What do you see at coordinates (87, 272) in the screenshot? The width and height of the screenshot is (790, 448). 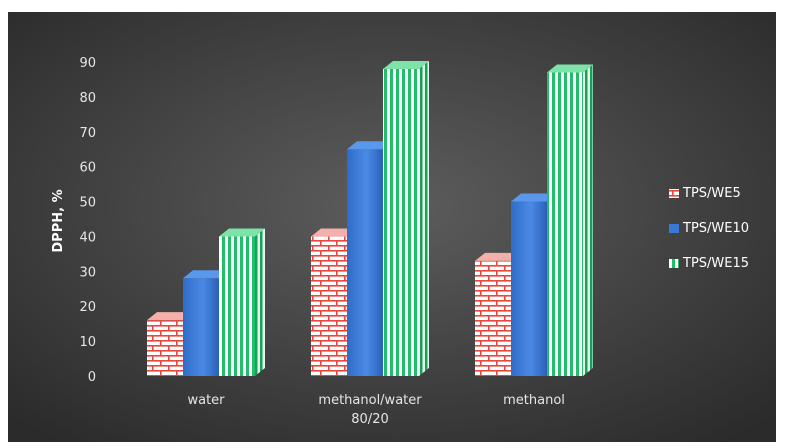 I see `y-tick-label: 30` at bounding box center [87, 272].